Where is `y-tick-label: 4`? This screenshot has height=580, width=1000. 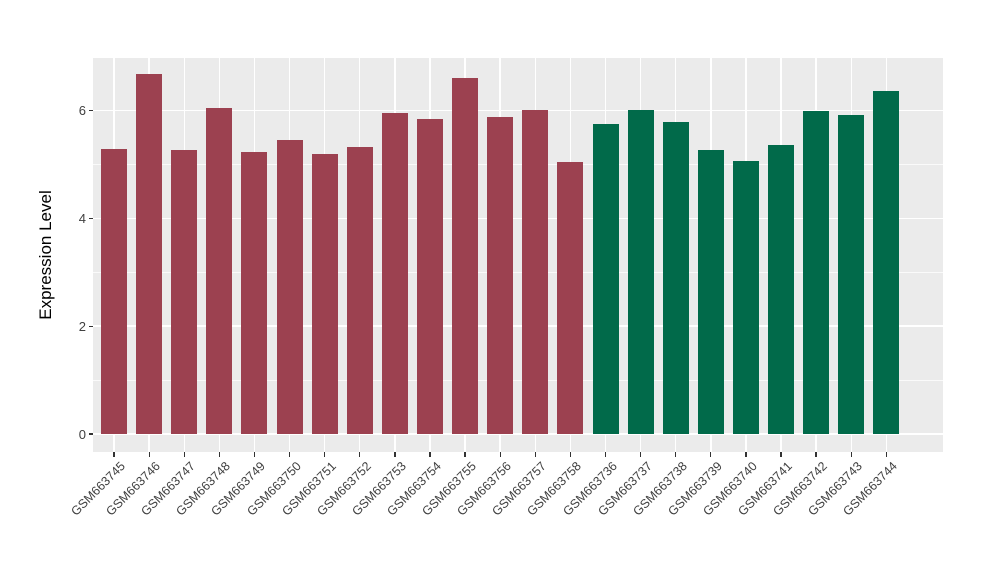 y-tick-label: 4 is located at coordinates (82, 218).